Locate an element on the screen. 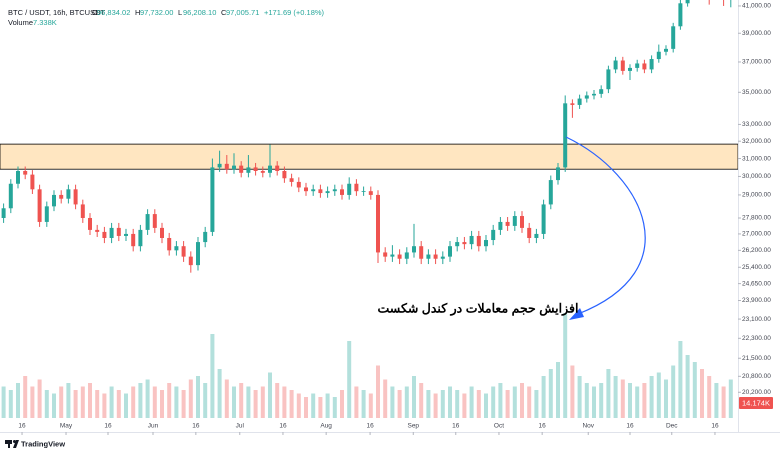 The image size is (780, 458). brand: TradingView is located at coordinates (43, 443).